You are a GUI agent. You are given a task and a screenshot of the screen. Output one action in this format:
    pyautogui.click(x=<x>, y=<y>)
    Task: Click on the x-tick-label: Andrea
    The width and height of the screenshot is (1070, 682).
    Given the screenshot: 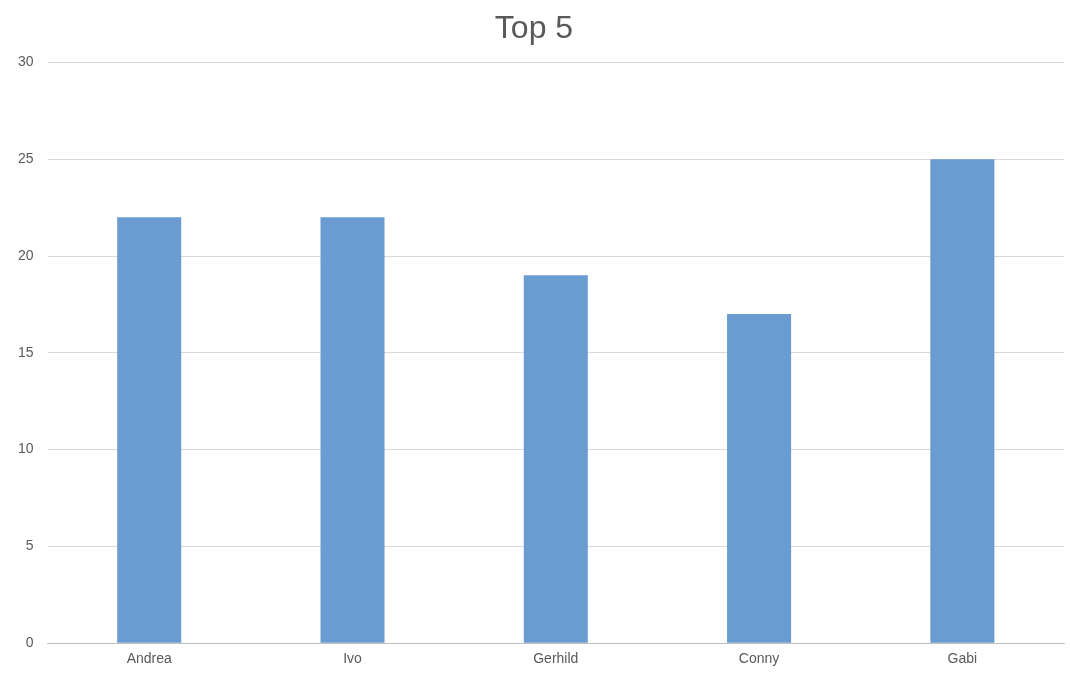 What is the action you would take?
    pyautogui.click(x=149, y=658)
    